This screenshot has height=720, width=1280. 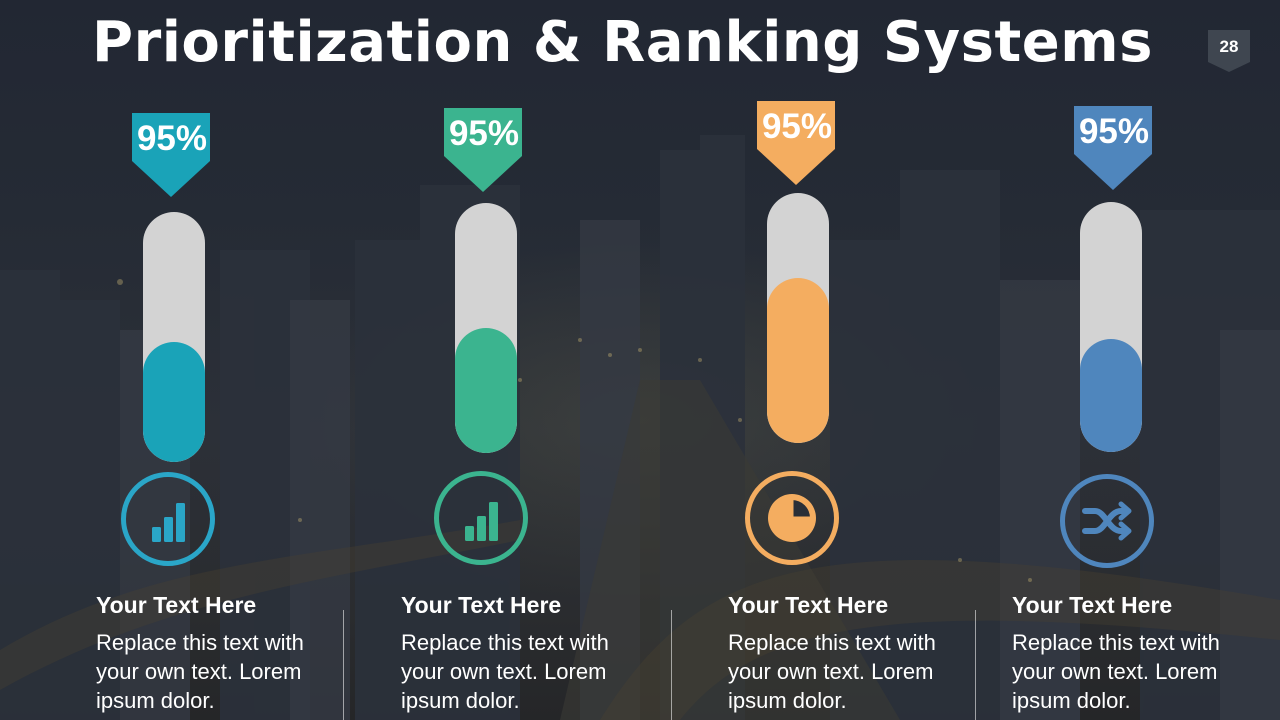 I want to click on page-number: 28, so click(x=1229, y=46).